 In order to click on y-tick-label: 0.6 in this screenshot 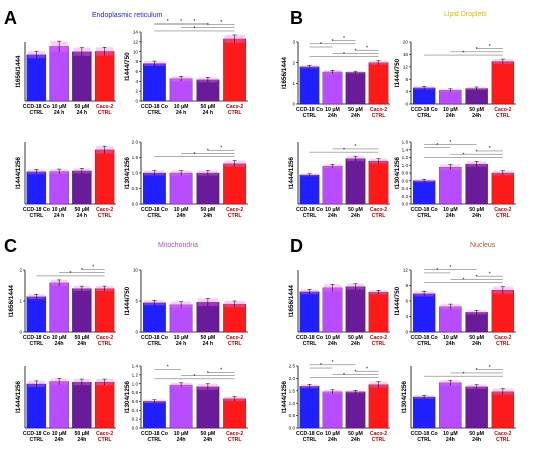, I will do `click(135, 401)`.